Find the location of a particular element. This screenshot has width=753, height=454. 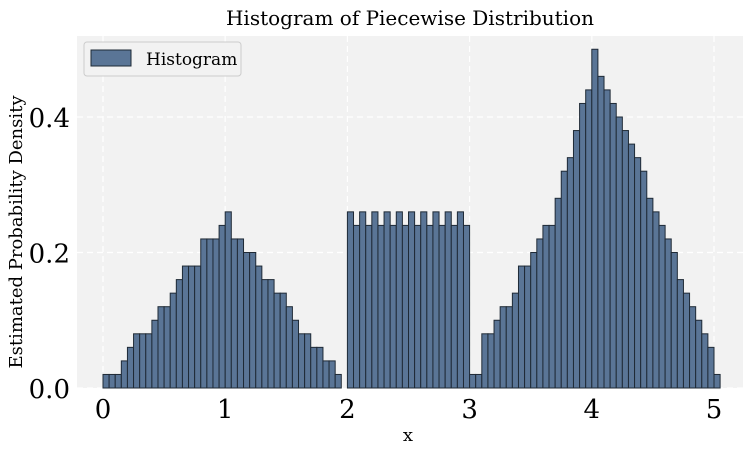

x-tick-label: 5 is located at coordinates (714, 410).